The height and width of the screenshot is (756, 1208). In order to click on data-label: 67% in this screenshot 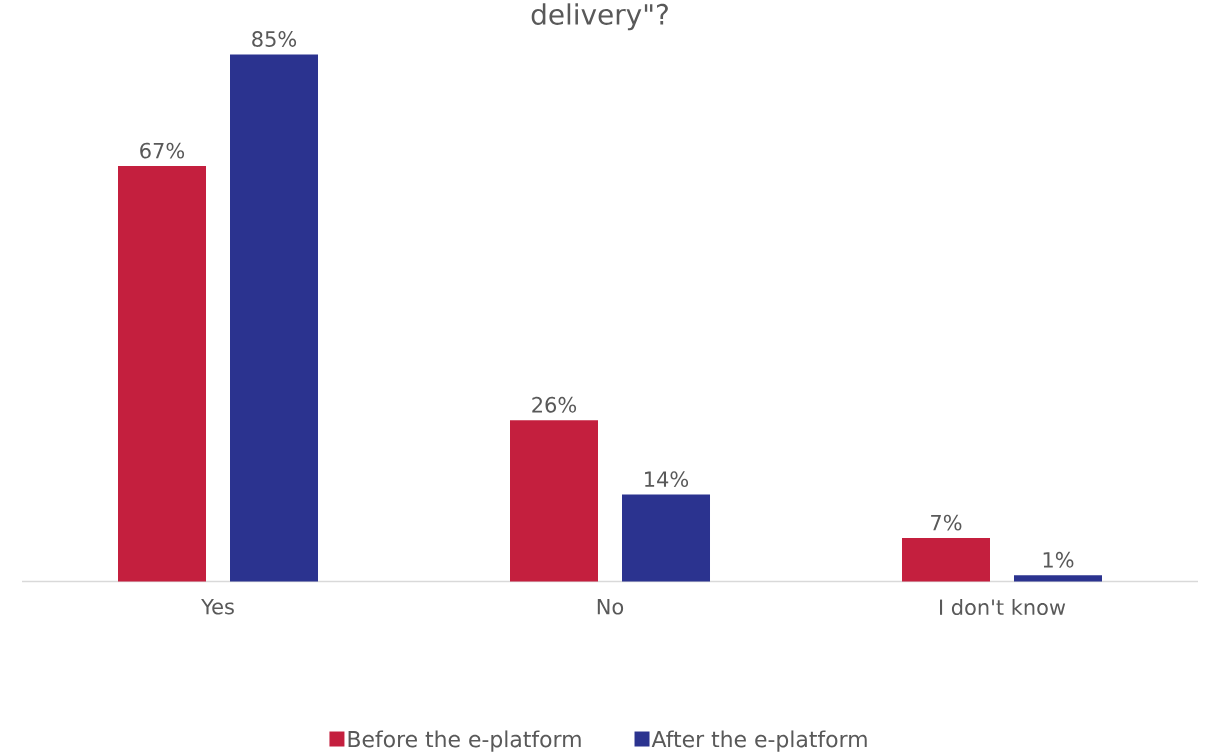, I will do `click(162, 150)`.